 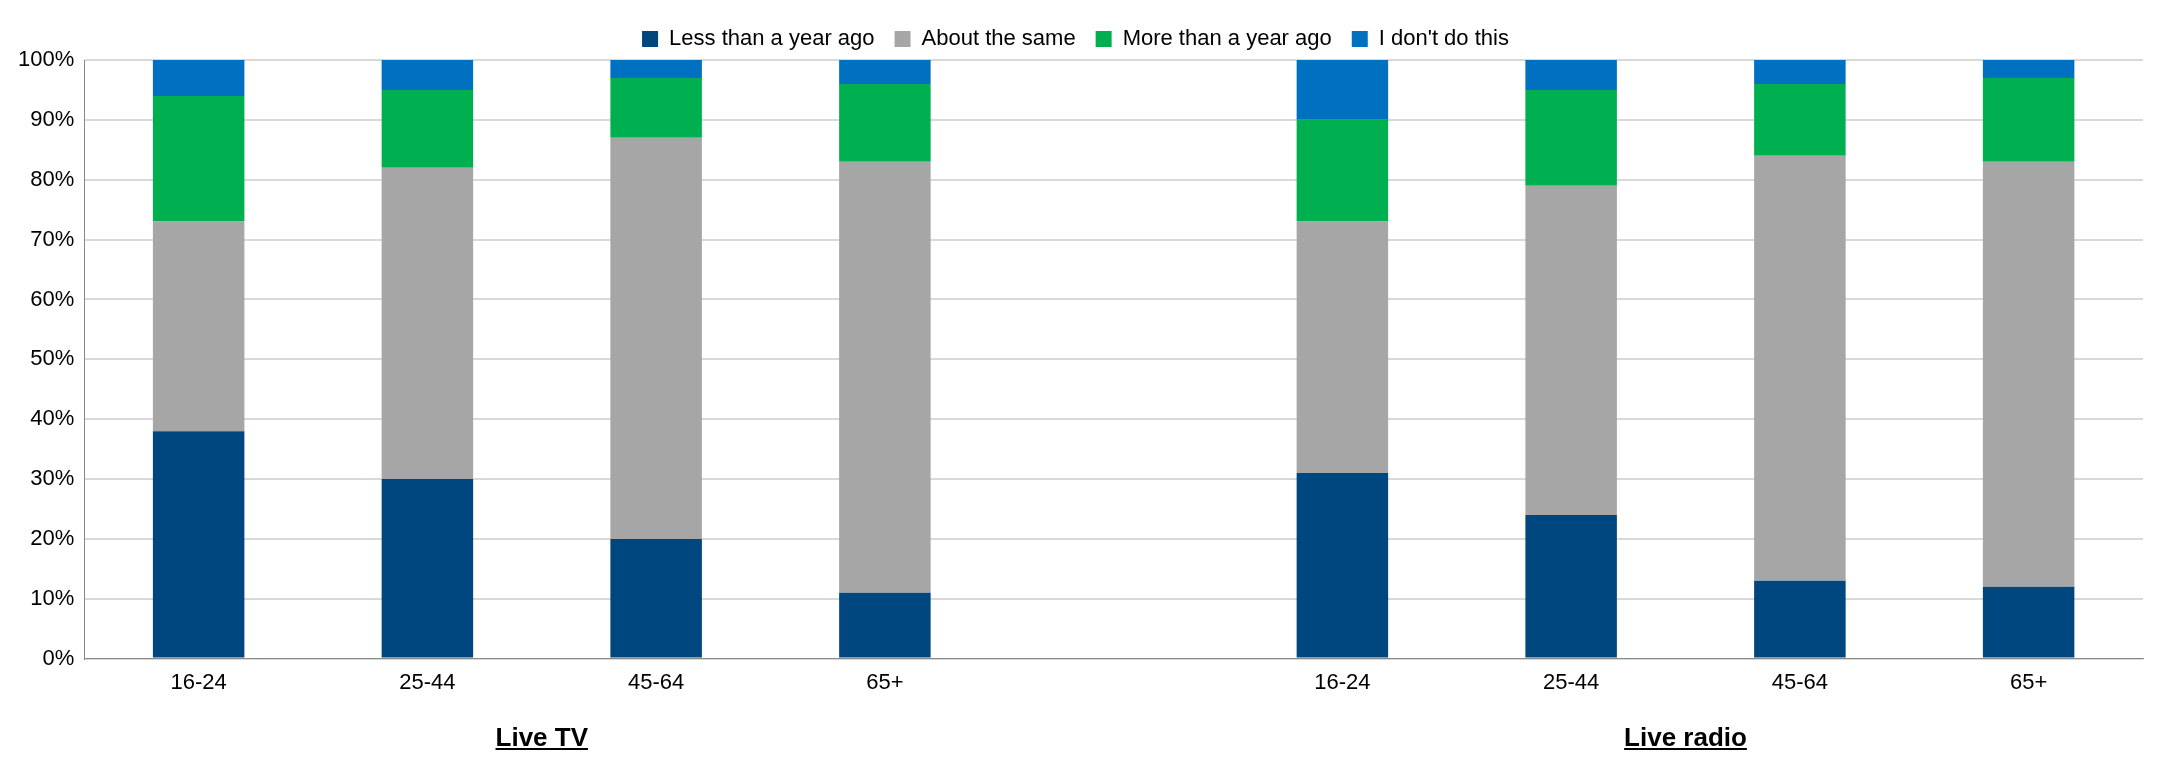 What do you see at coordinates (1227, 38) in the screenshot?
I see `legend-label: More than a year ago` at bounding box center [1227, 38].